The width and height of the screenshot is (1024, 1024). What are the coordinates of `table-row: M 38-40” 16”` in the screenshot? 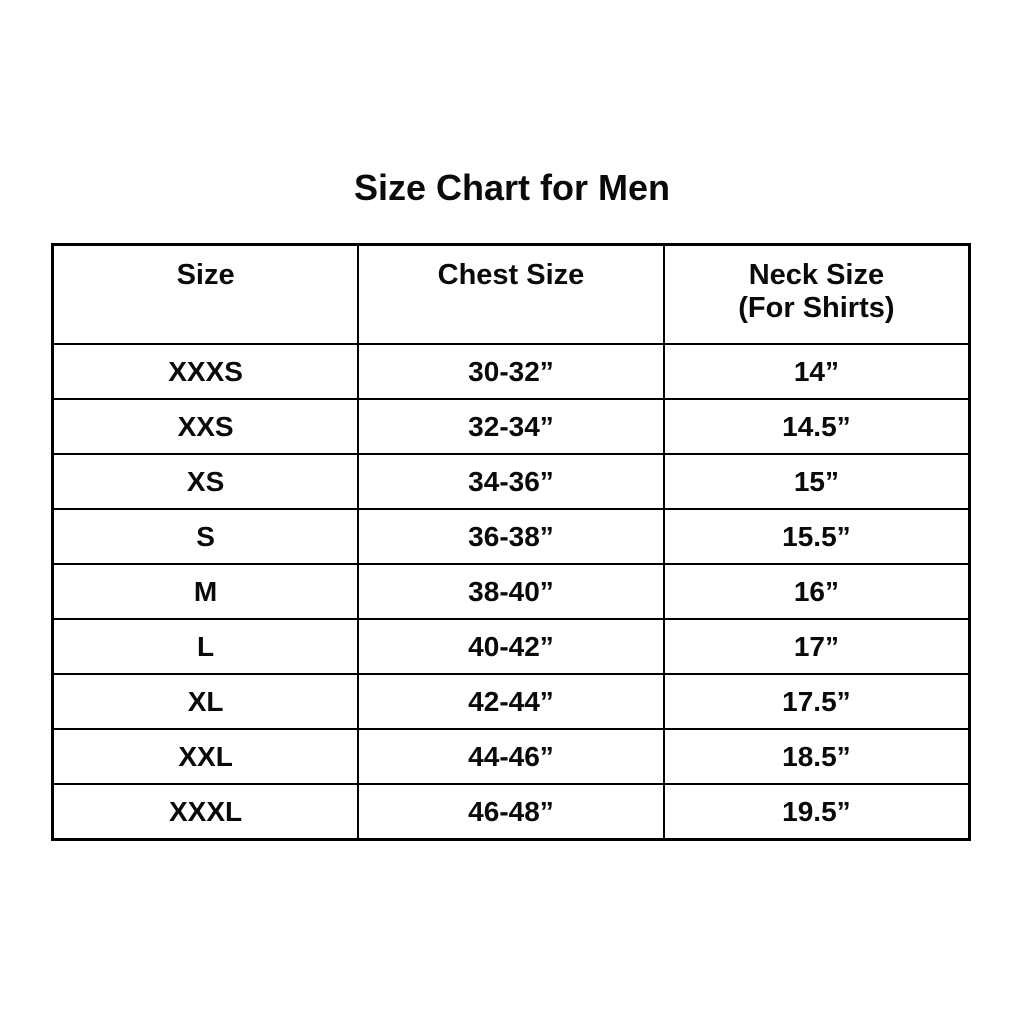 It's located at (511, 591).